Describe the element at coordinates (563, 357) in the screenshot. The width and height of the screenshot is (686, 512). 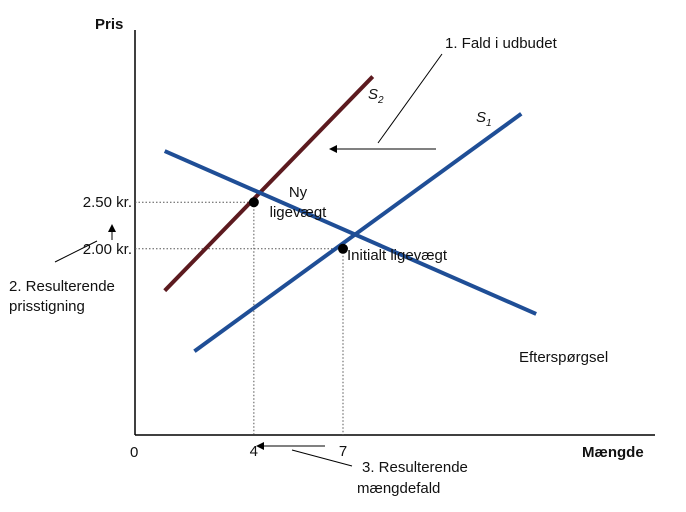
I see `demand-curve-label: Efterspørgsel` at that location.